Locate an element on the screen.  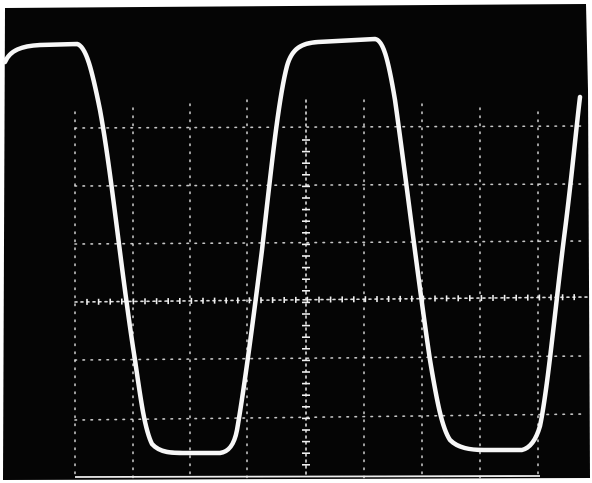
graticule-center-horizontal-axis is located at coordinates (332, 299).